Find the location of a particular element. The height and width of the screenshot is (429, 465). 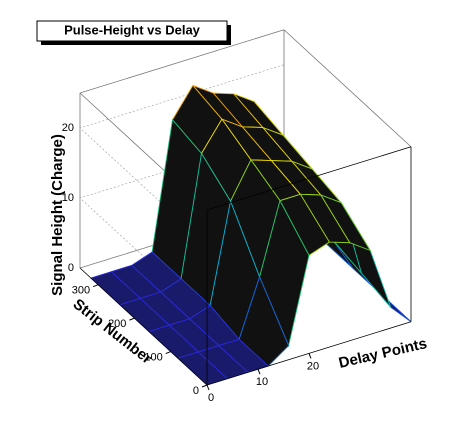

x-tick-label: 20 is located at coordinates (313, 366).